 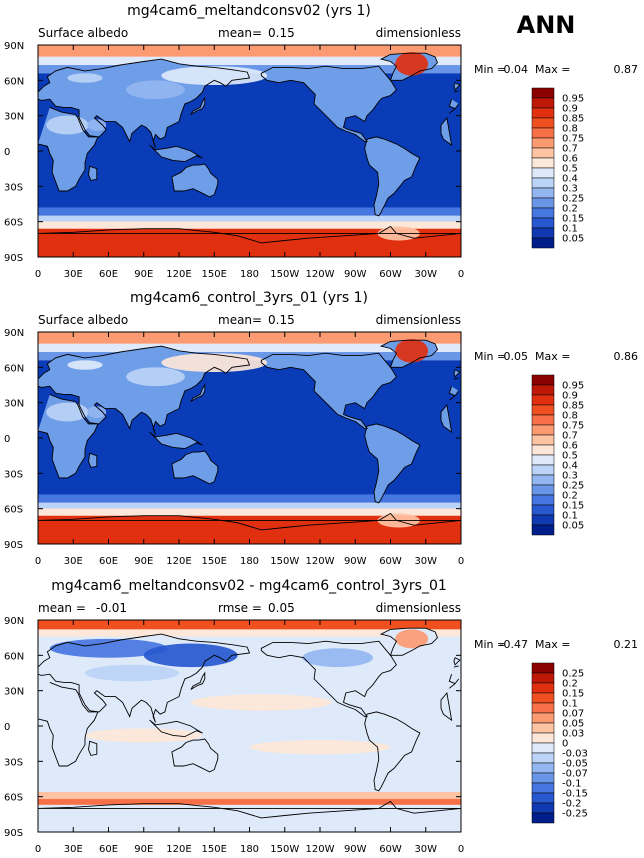 I want to click on colorbar-label: 0.7, so click(x=570, y=436).